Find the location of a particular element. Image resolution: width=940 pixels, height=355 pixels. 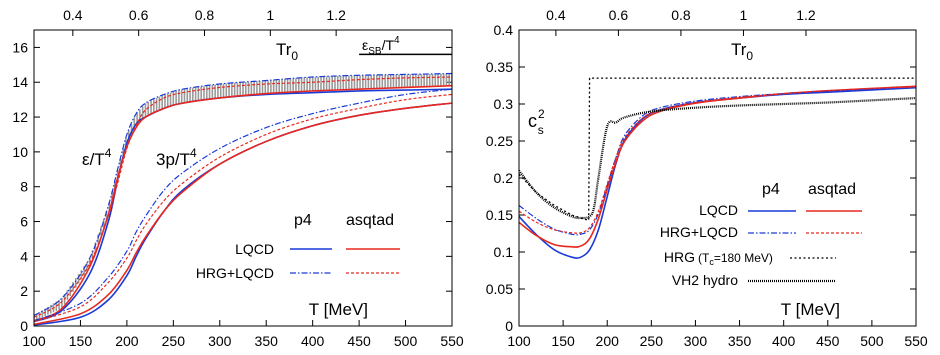

y-tick-label: 0.4 is located at coordinates (504, 30).